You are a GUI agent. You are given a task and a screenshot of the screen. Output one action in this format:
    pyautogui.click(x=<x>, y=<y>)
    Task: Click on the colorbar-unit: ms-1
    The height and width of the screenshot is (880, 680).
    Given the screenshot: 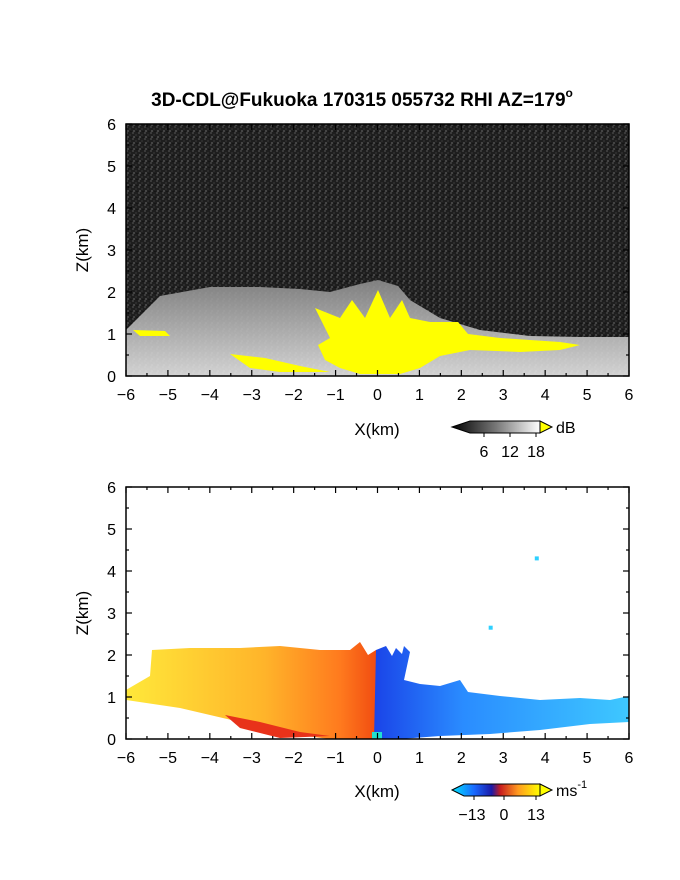 What is the action you would take?
    pyautogui.click(x=571, y=789)
    